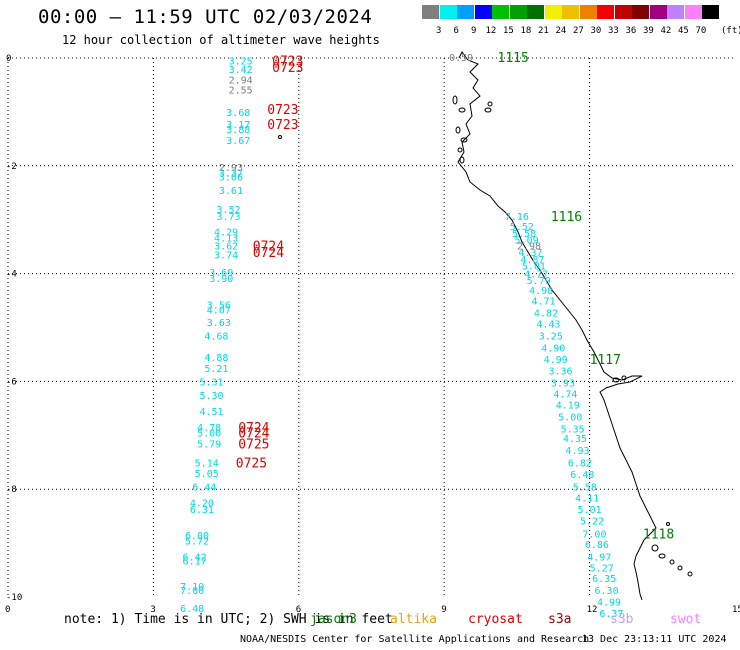 Image resolution: width=740 pixels, height=650 pixels. I want to click on wave-height-value: 3.56, so click(219, 305).